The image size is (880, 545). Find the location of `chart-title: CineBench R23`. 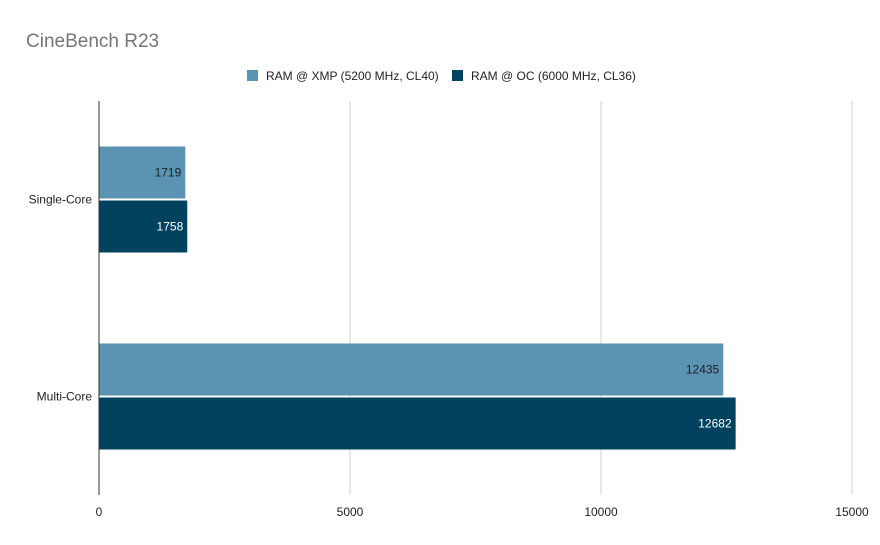

chart-title: CineBench R23 is located at coordinates (92, 41).